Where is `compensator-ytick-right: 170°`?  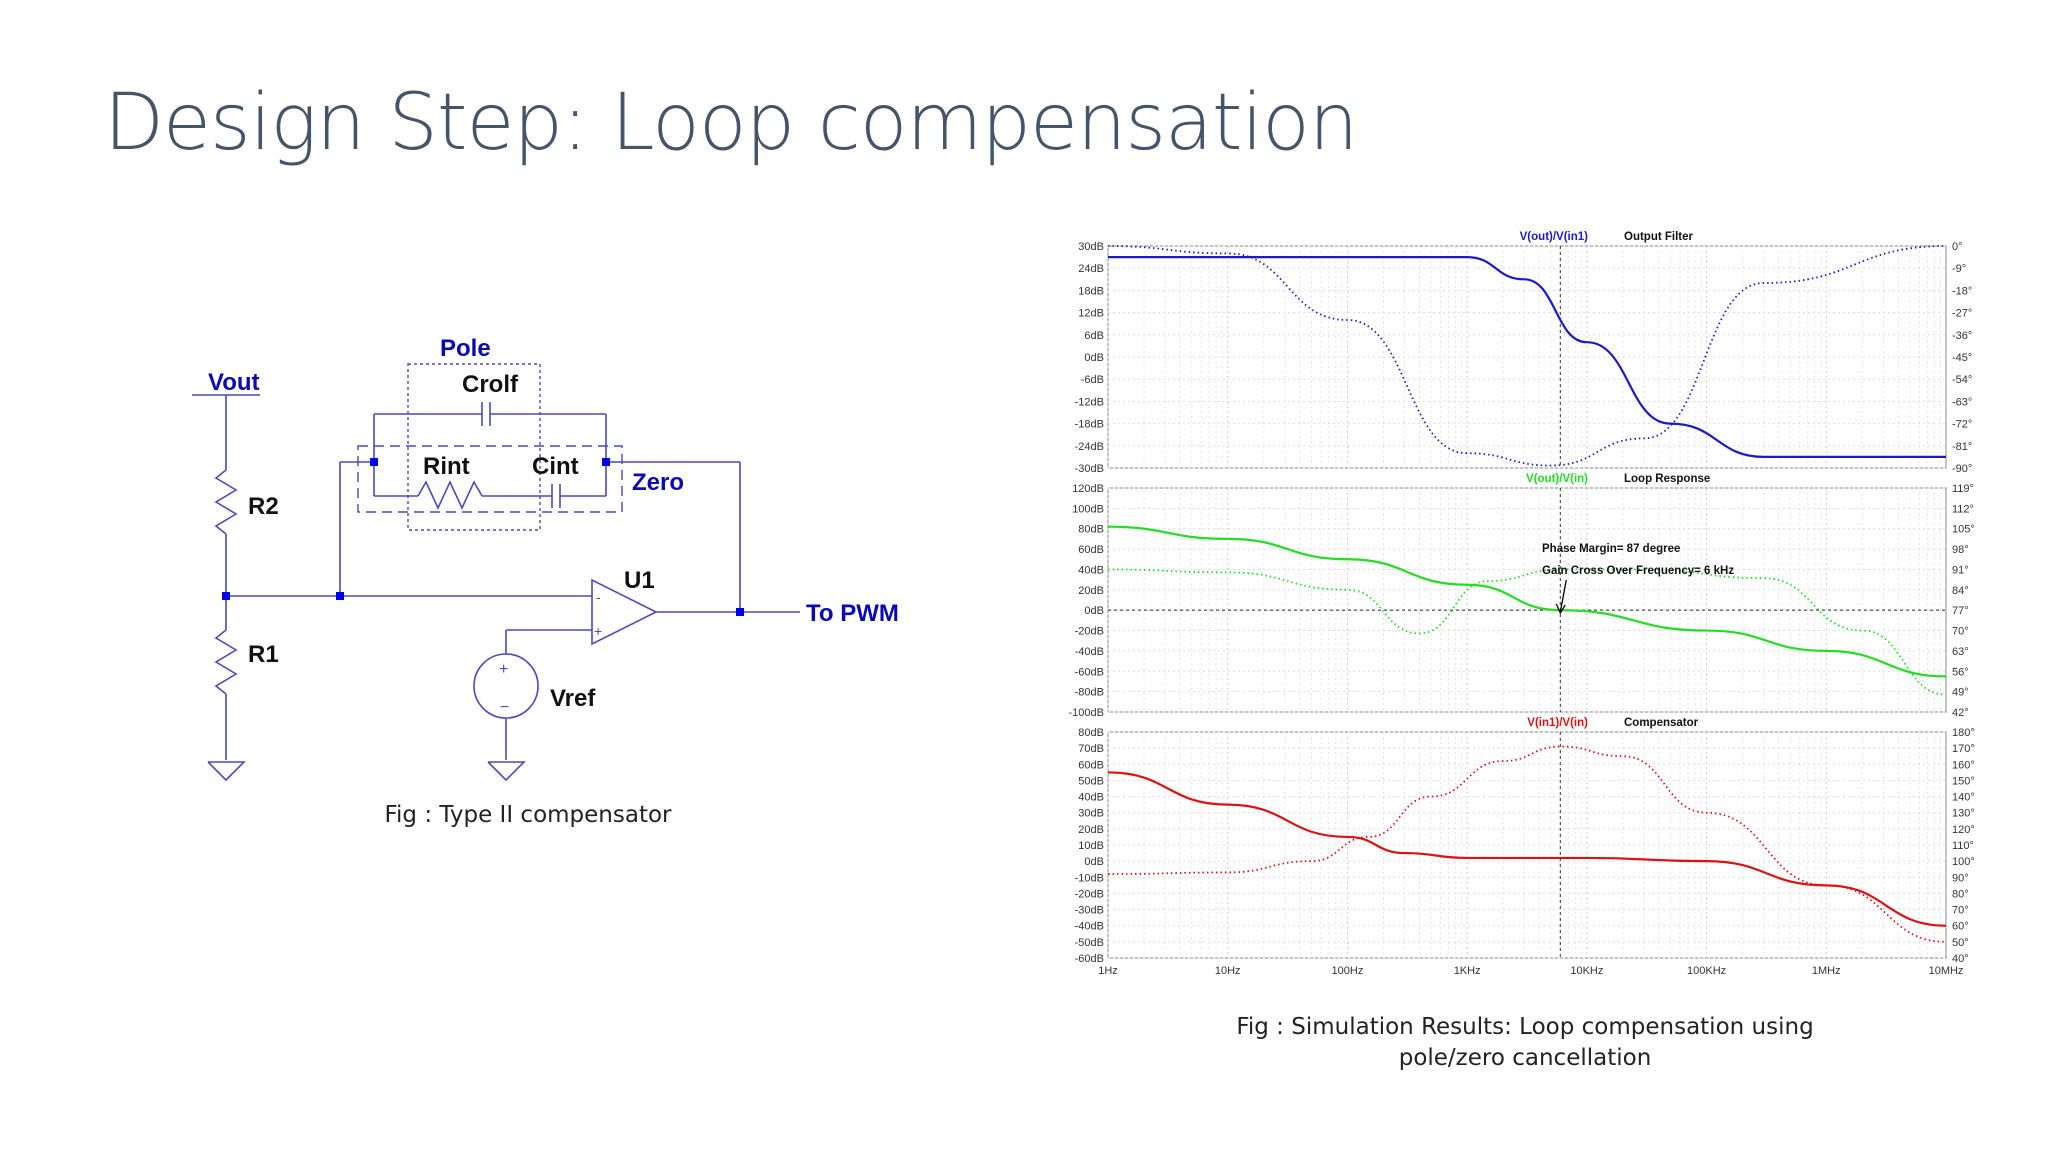
compensator-ytick-right: 170° is located at coordinates (1963, 749).